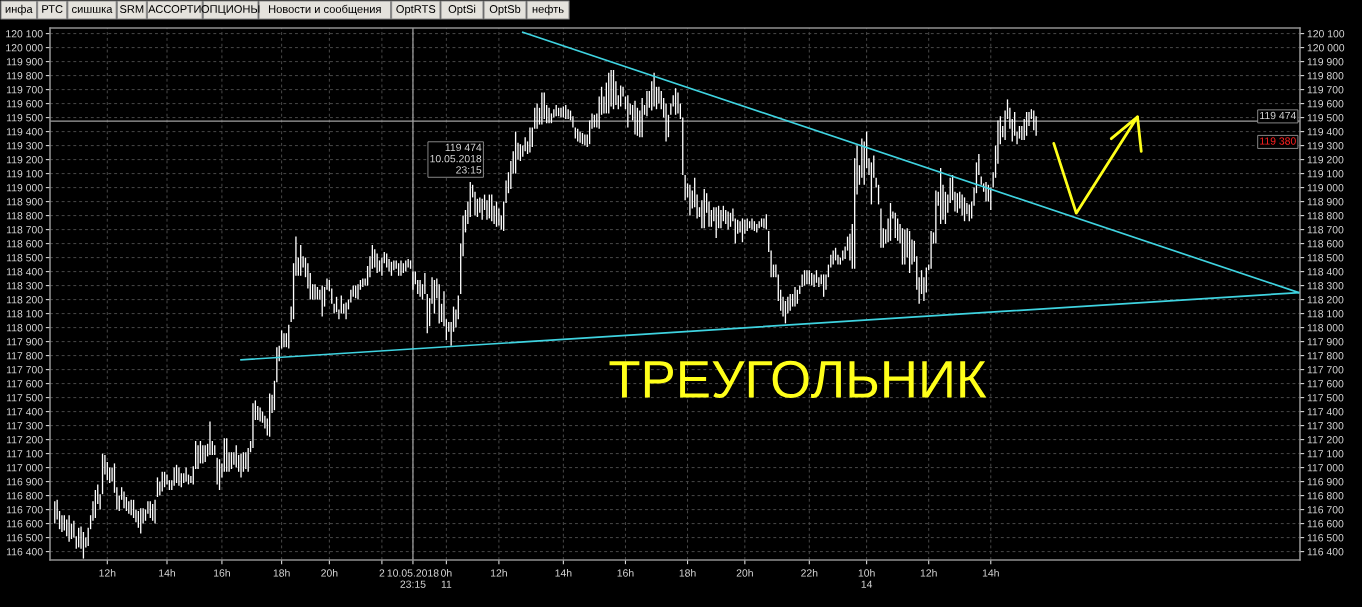 The width and height of the screenshot is (1362, 607). What do you see at coordinates (24, 272) in the screenshot?
I see `y-tick-label: 118 400` at bounding box center [24, 272].